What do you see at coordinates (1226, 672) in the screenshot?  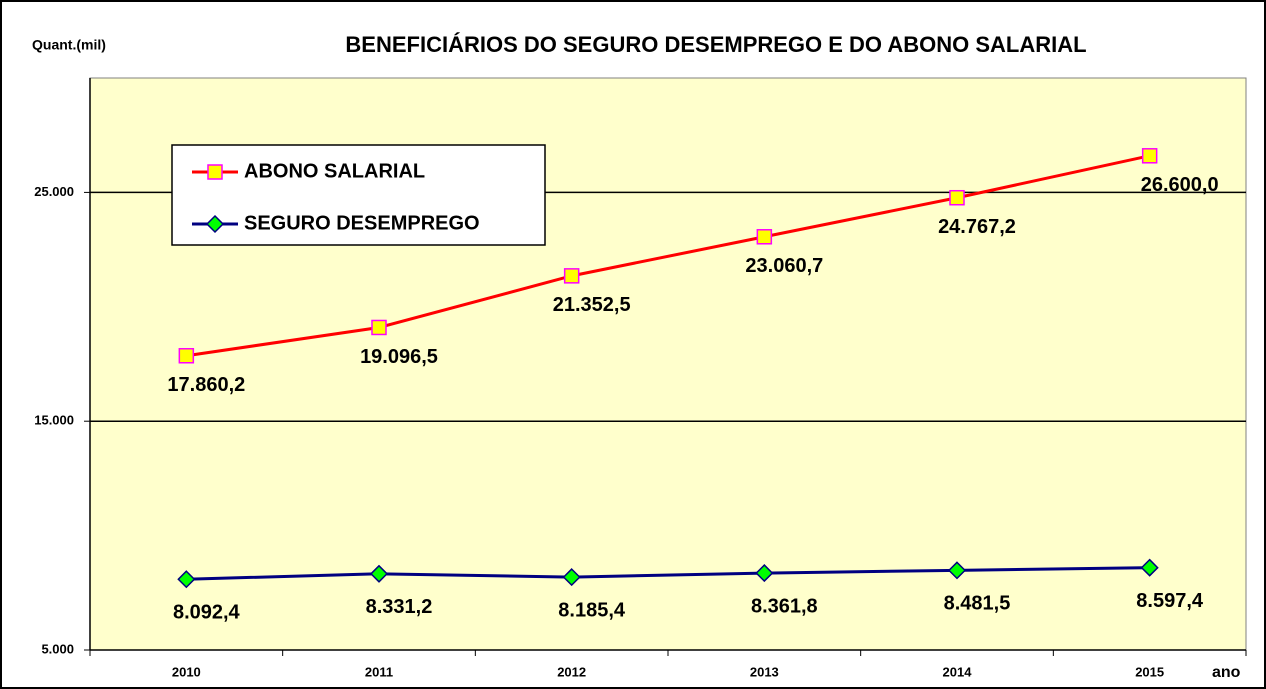 I see `x-axis-label: ano` at bounding box center [1226, 672].